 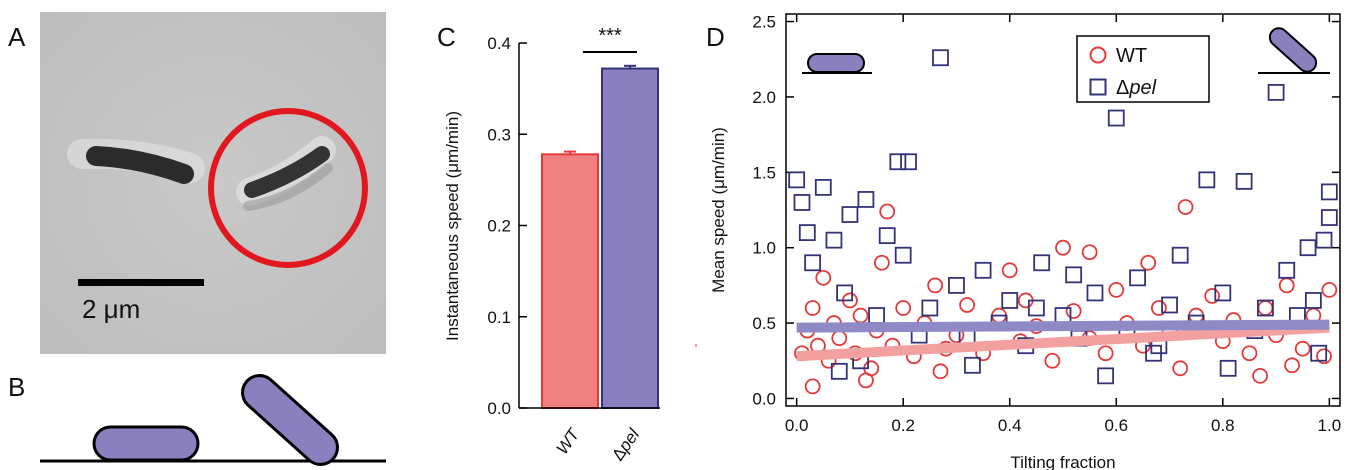 I want to click on legend-label-wt: WT, so click(x=1131, y=56).